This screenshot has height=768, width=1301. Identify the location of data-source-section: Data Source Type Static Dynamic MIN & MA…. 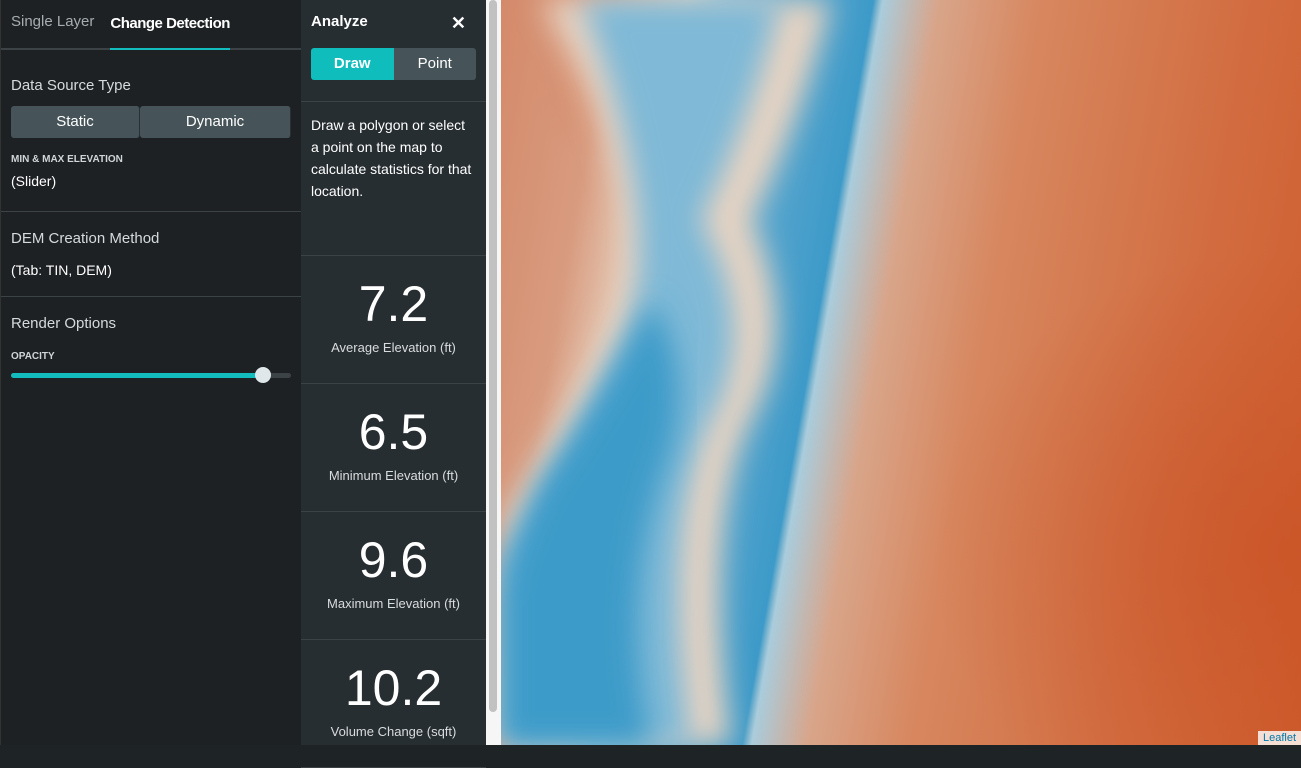
(151, 131).